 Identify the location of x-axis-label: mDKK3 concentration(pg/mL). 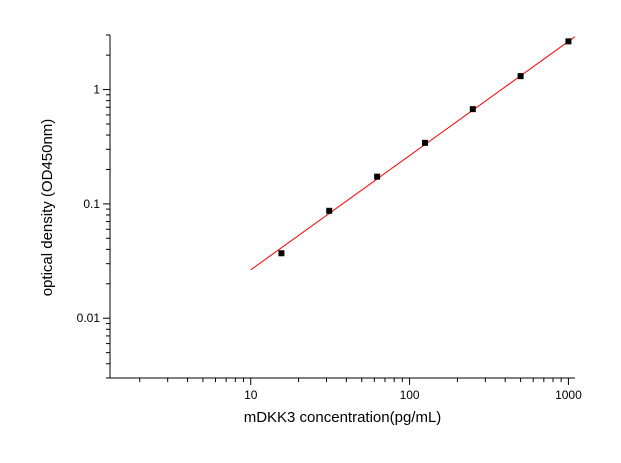
(343, 417).